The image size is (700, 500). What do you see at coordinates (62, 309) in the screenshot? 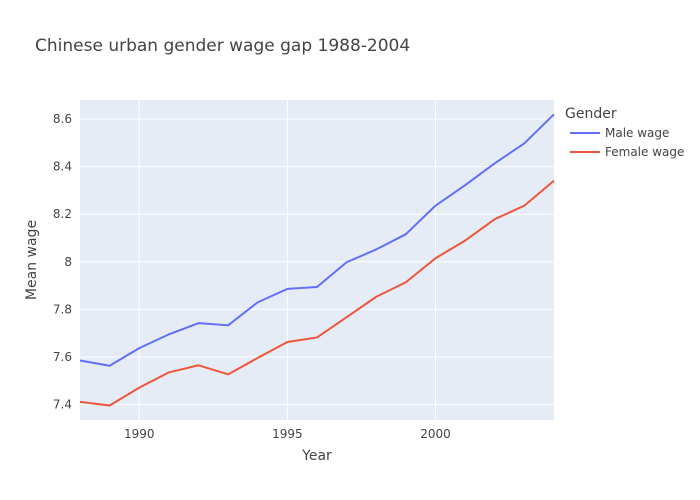
I see `y-tick-label: 7.8` at bounding box center [62, 309].